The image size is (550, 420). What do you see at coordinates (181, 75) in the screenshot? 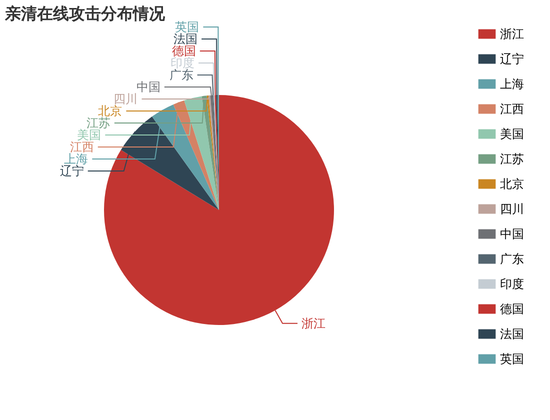
I see `slice-label: 广东` at bounding box center [181, 75].